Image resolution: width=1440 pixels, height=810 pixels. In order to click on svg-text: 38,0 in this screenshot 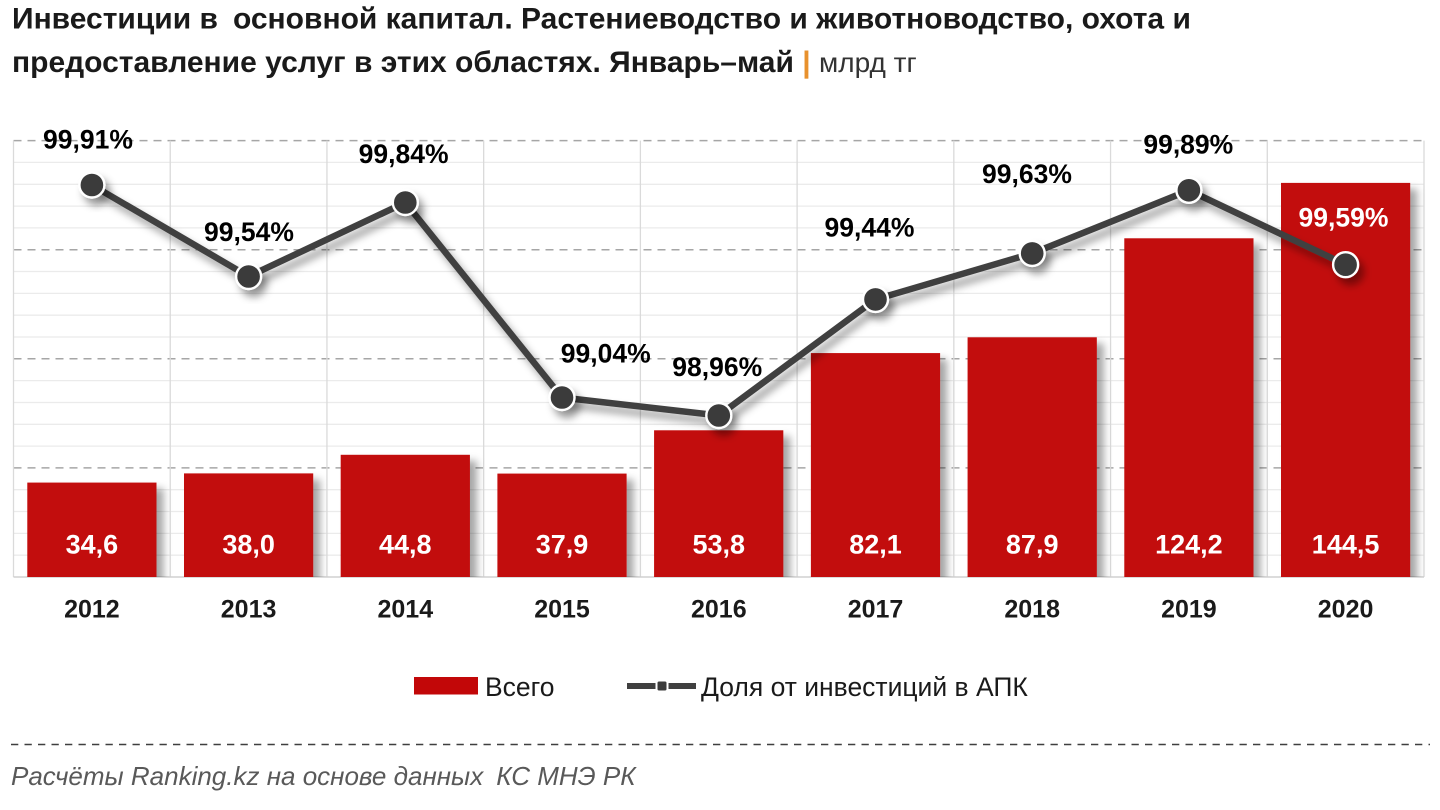, I will do `click(248, 545)`.